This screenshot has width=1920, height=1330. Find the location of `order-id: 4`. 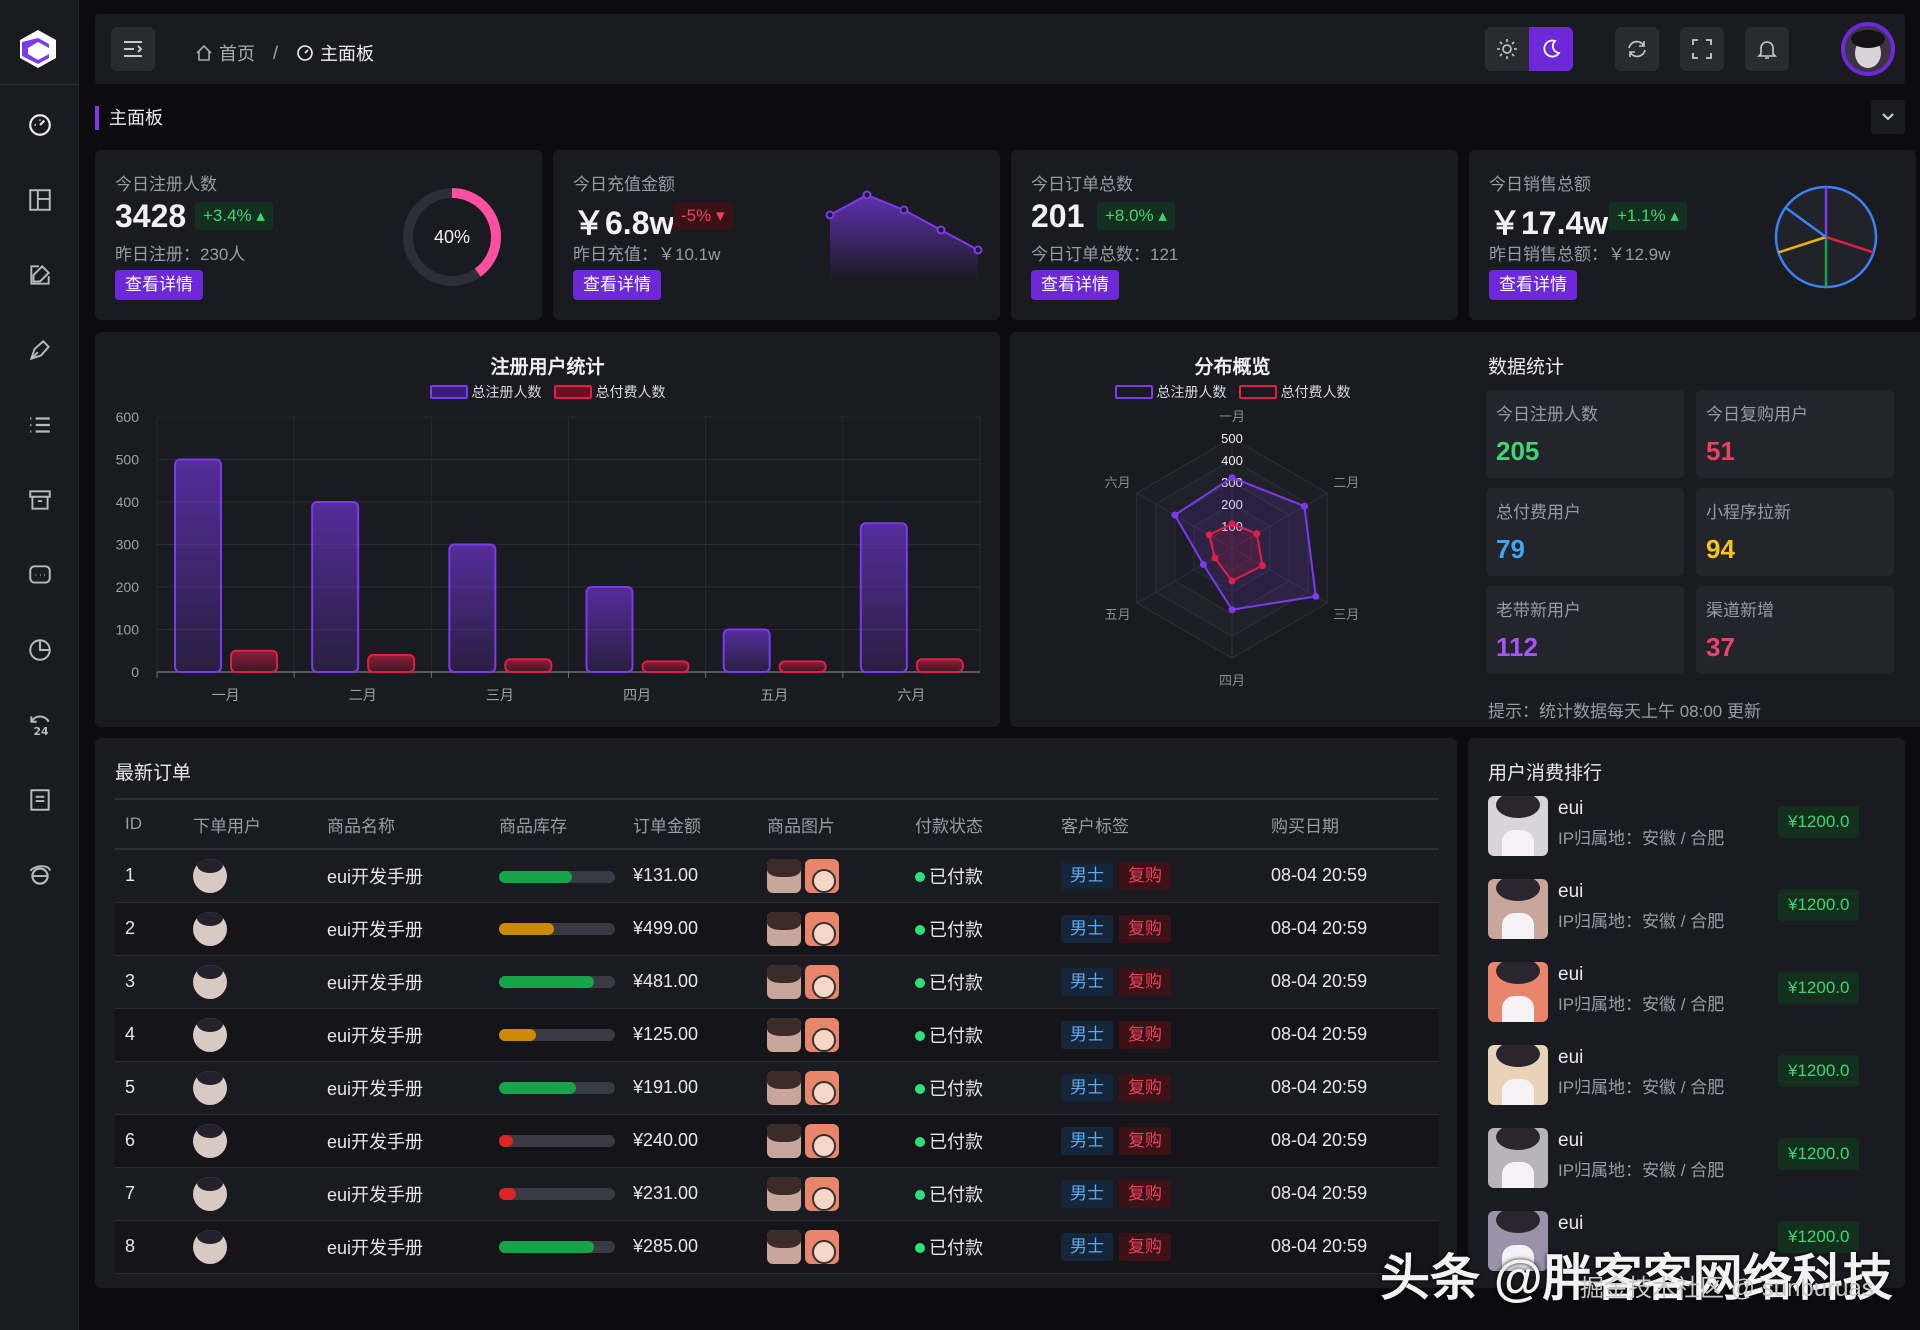

order-id: 4 is located at coordinates (154, 1035).